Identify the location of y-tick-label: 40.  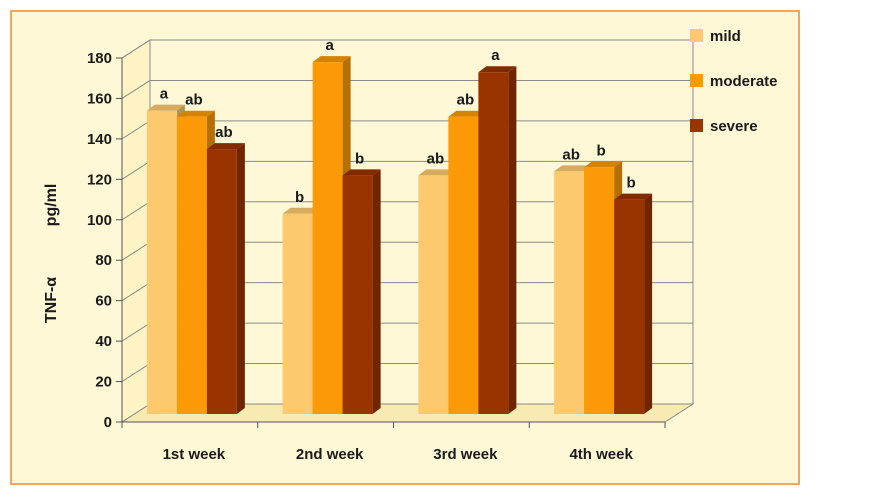
(103, 341).